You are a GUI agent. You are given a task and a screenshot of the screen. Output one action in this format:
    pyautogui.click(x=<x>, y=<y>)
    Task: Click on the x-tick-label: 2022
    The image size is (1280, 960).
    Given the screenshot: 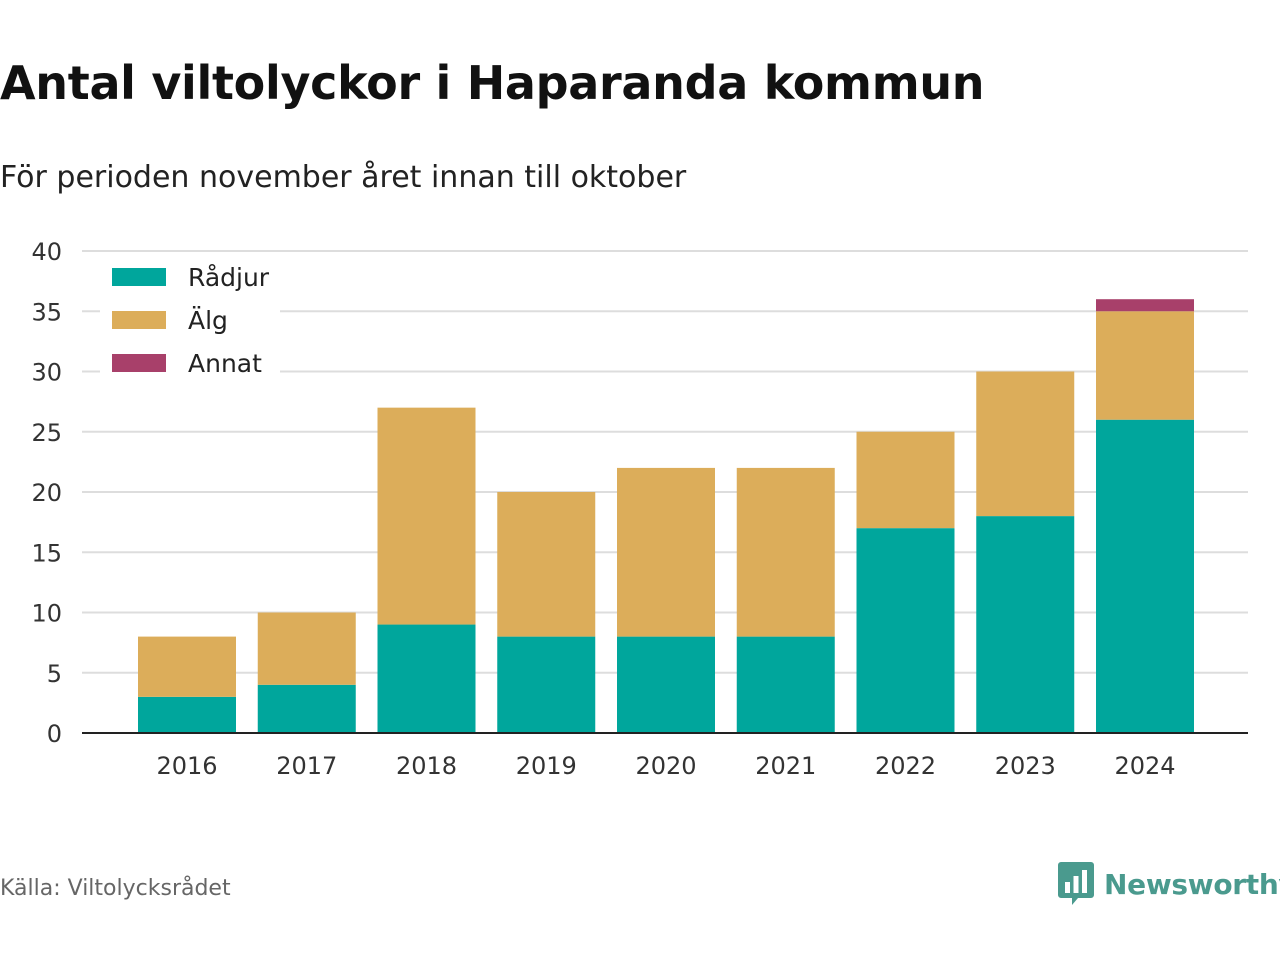 What is the action you would take?
    pyautogui.click(x=905, y=766)
    